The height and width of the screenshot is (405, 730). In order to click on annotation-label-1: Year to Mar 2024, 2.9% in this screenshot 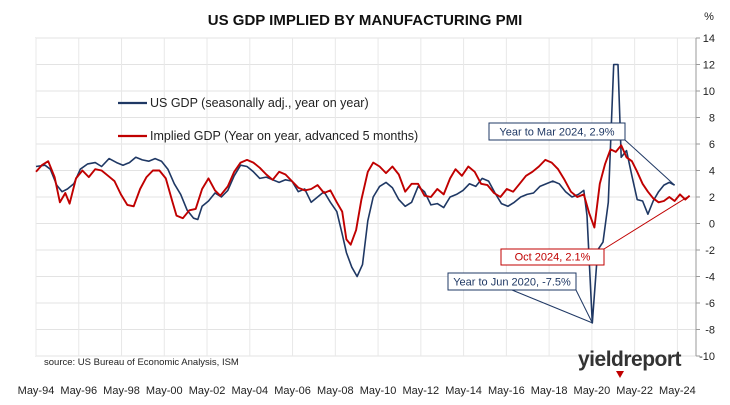, I will do `click(556, 133)`.